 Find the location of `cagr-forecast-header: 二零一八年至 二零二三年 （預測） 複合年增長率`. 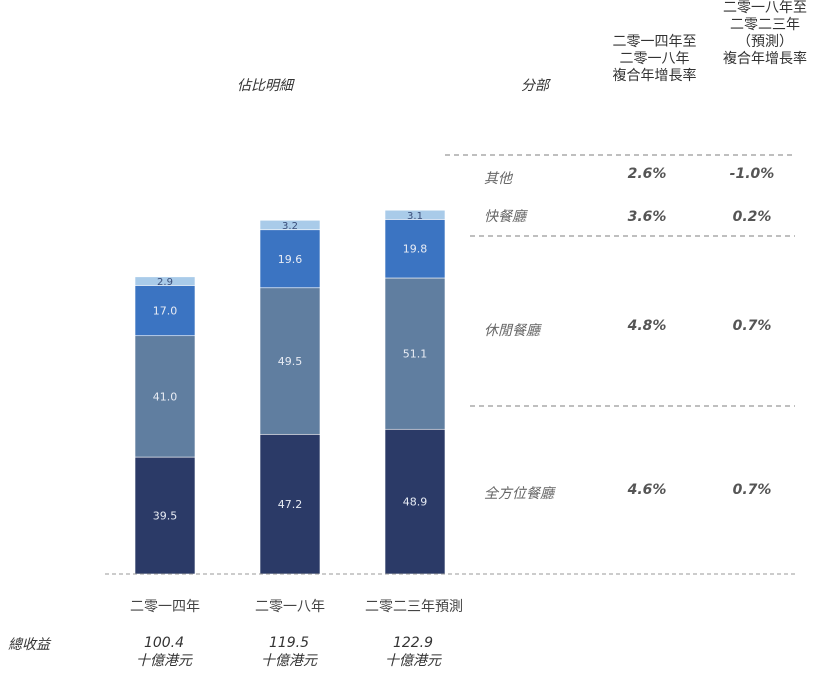

cagr-forecast-header: 二零一八年至 二零二三年 （預測） 複合年增長率 is located at coordinates (765, 33).